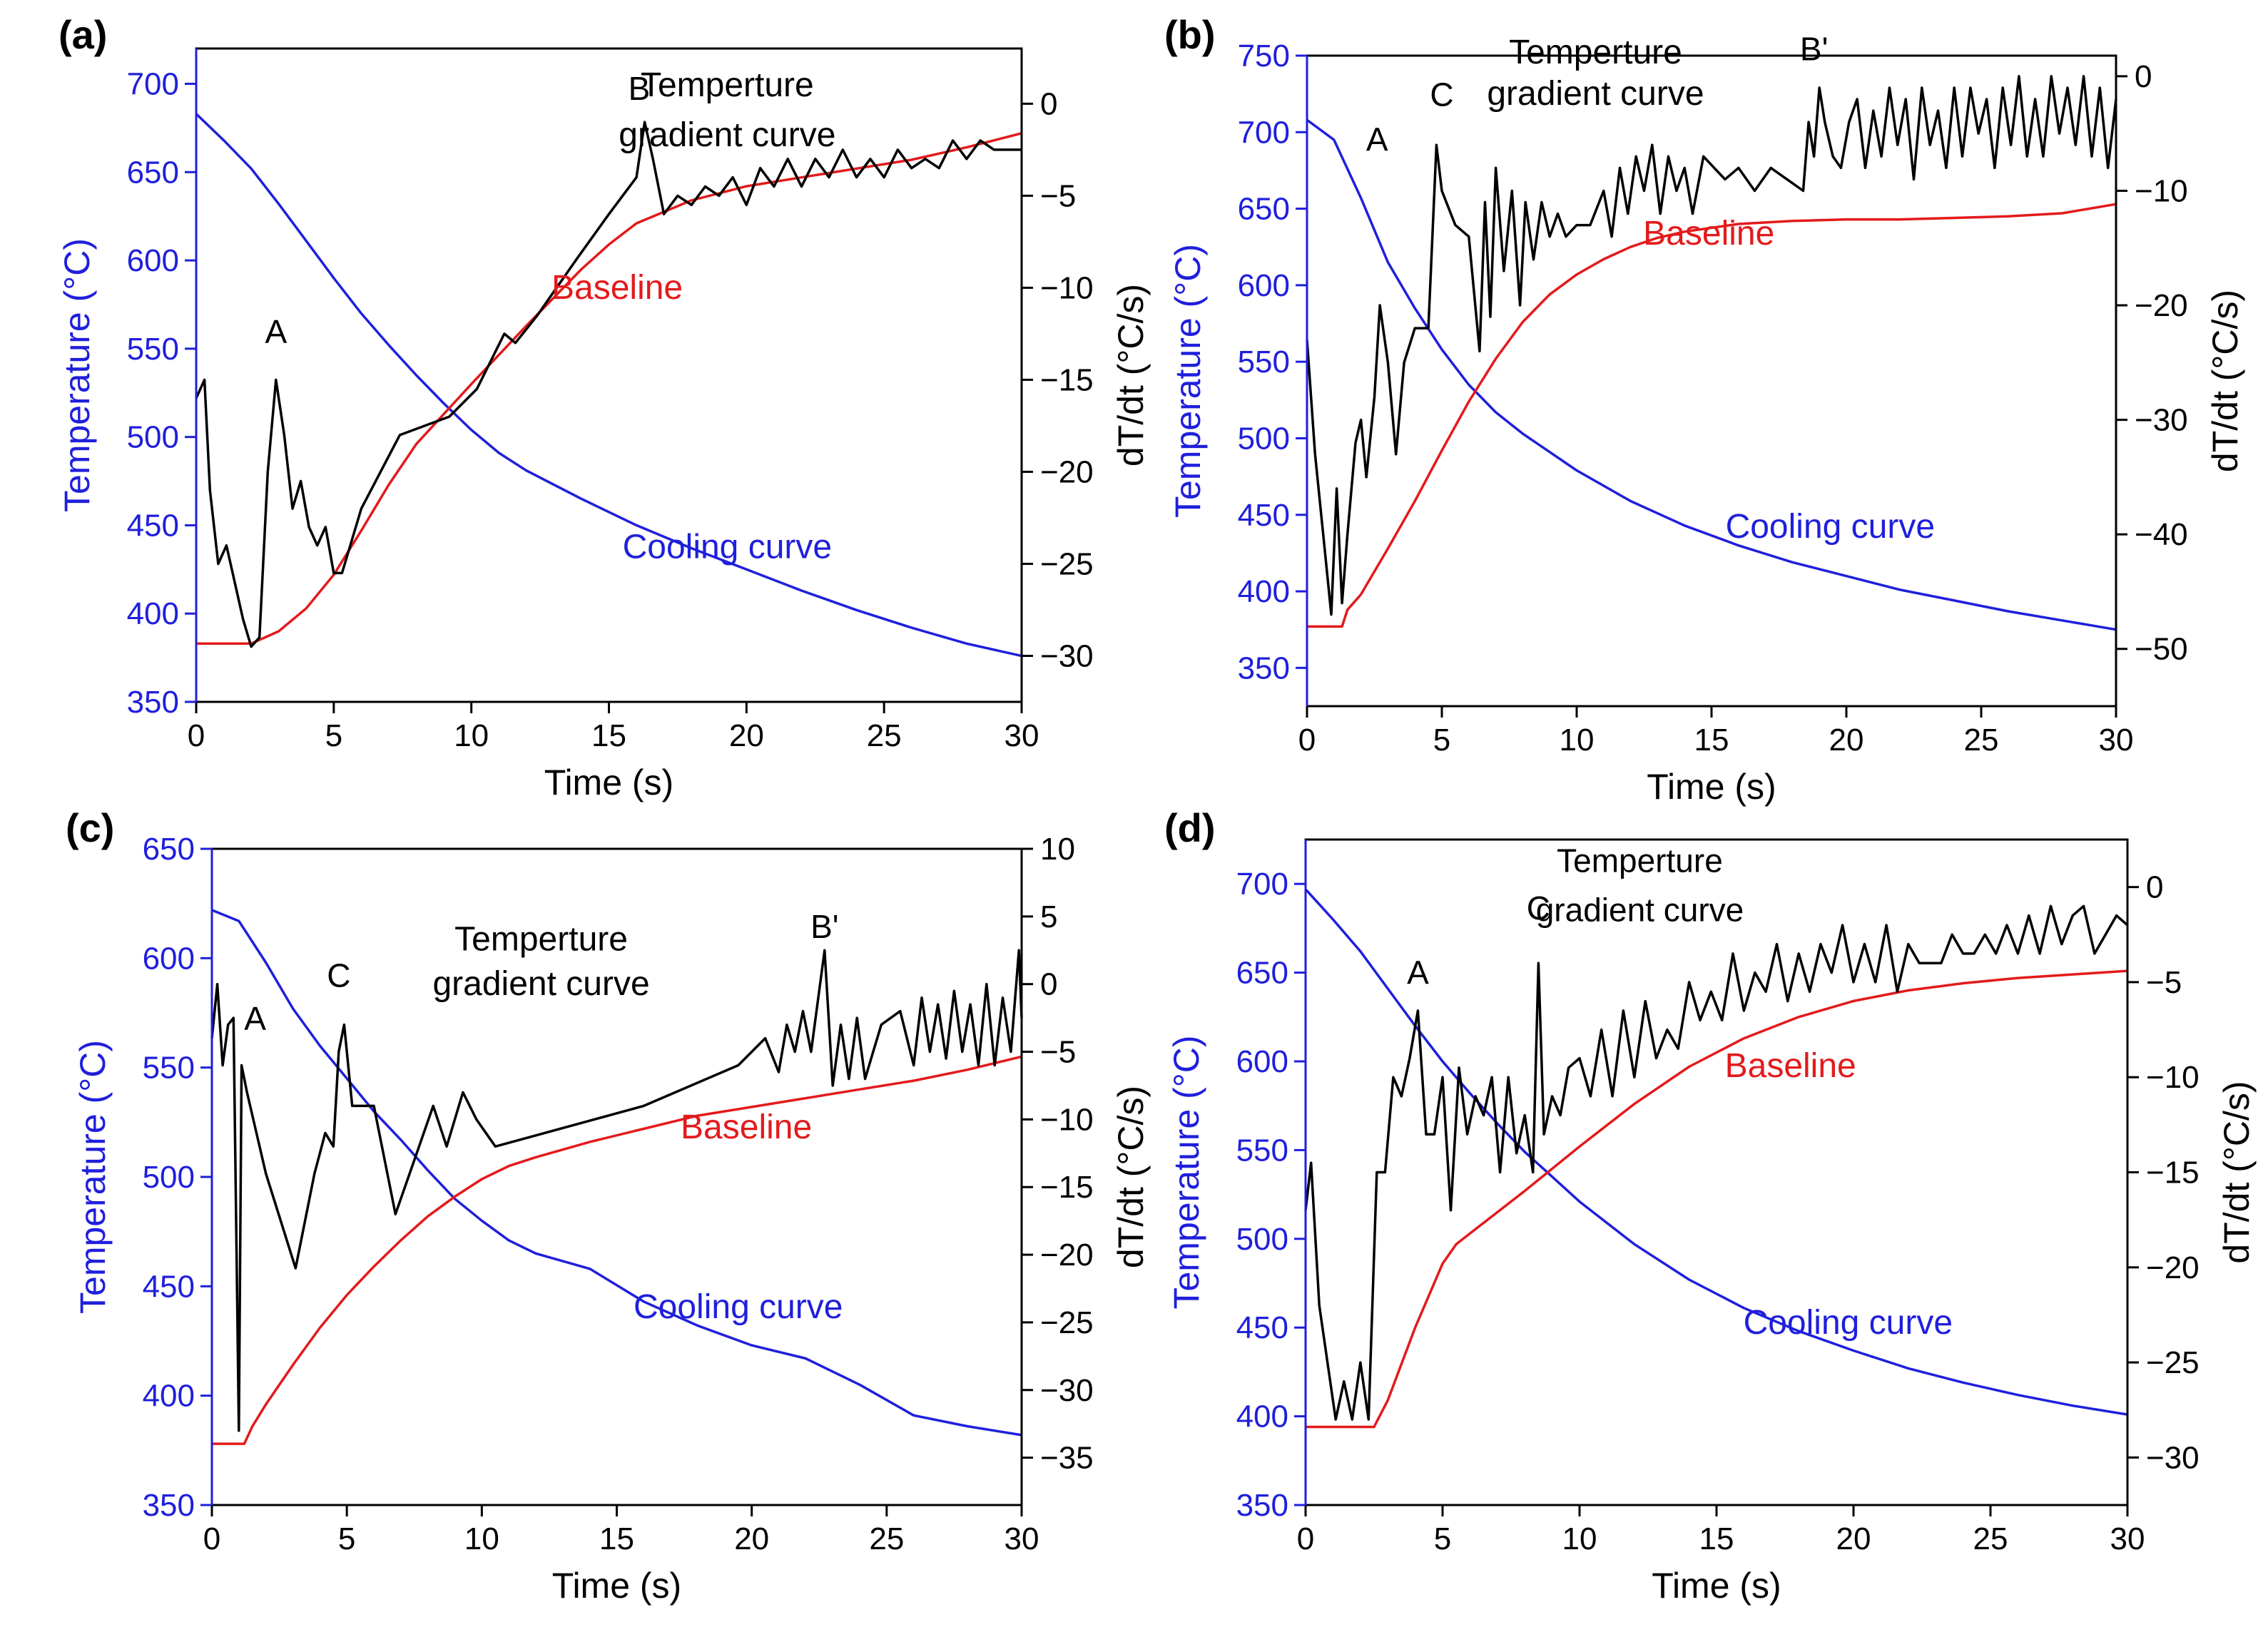 This screenshot has width=2268, height=1632. Describe the element at coordinates (90, 827) in the screenshot. I see `panel-label: (c)` at that location.